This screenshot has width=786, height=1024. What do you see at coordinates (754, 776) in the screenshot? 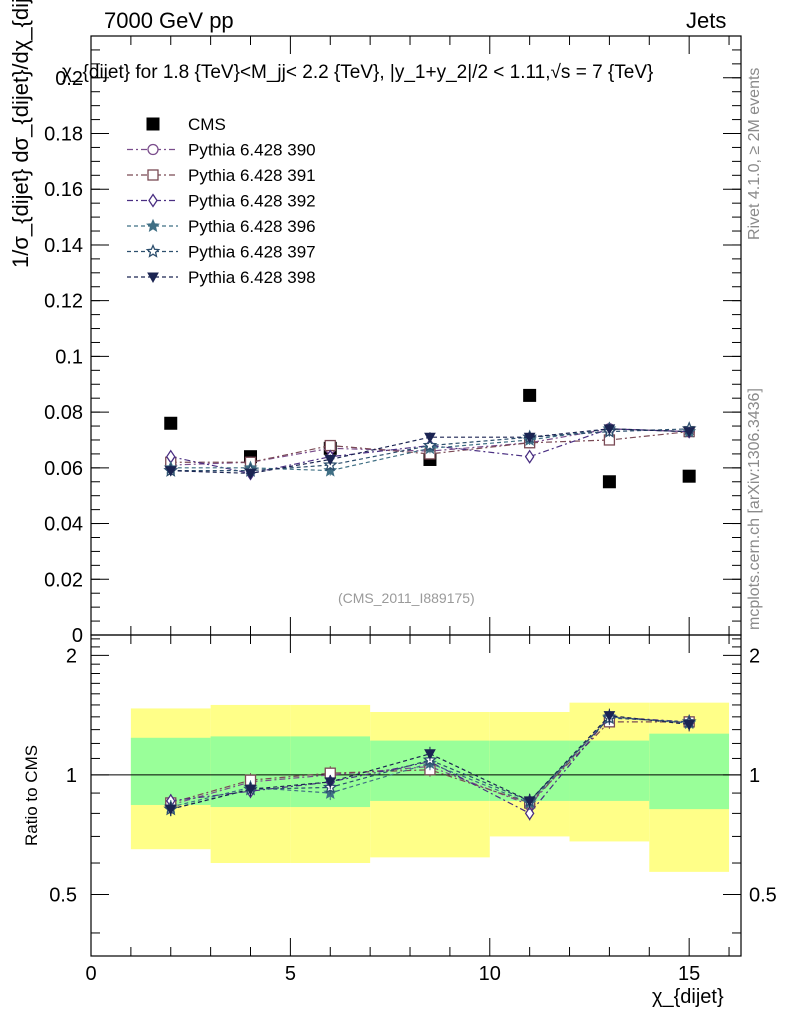
I see `ratio-y-tick-label-right: 1` at bounding box center [754, 776].